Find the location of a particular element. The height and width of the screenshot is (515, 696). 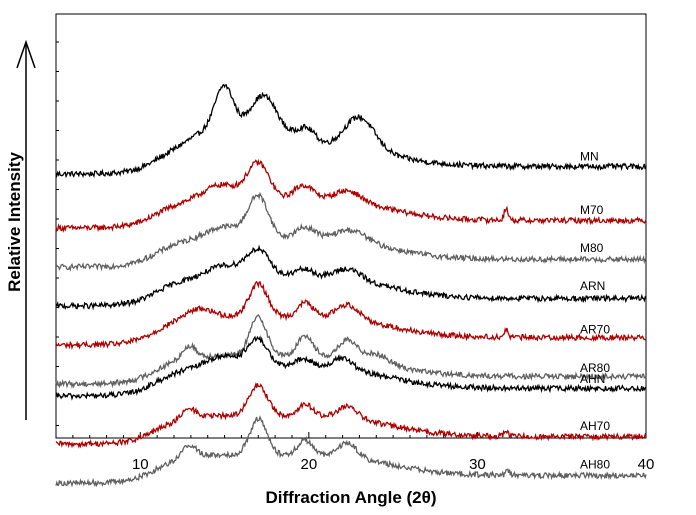

series-line-m70 is located at coordinates (351, 195).